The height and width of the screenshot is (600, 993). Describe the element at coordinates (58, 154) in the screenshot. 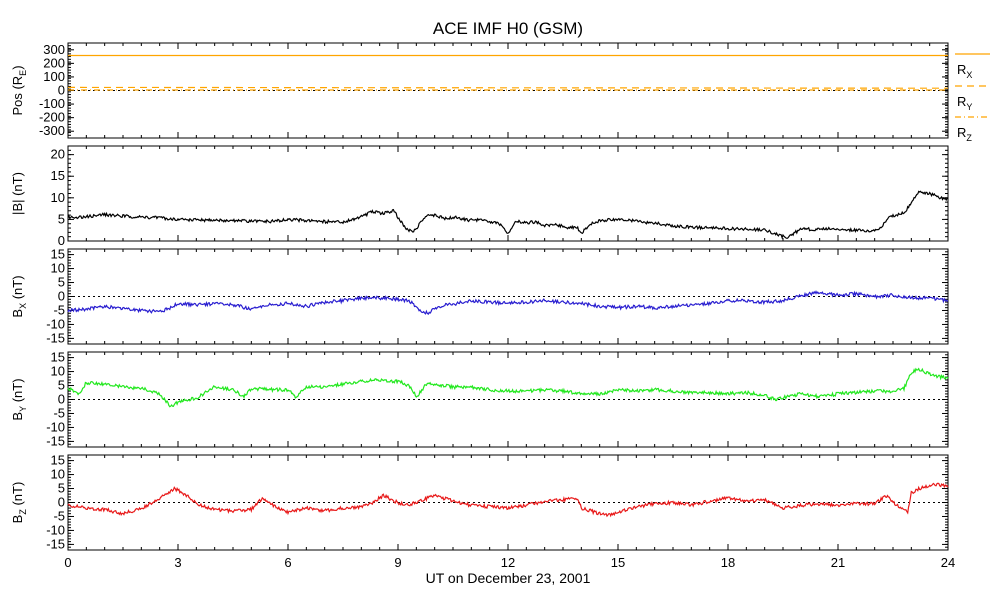

I see `y-tick-label: 20` at that location.